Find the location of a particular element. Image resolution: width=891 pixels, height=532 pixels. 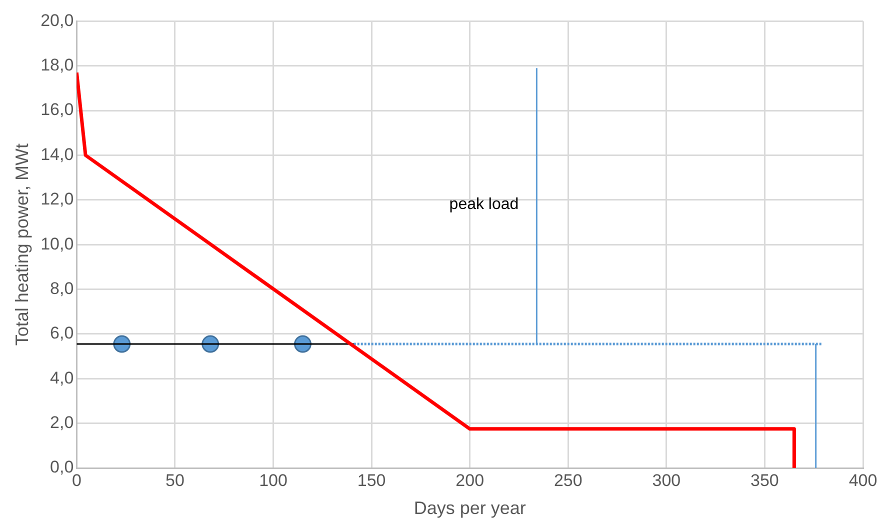

y-axis-title: Total heating power, MWt is located at coordinates (22, 245).